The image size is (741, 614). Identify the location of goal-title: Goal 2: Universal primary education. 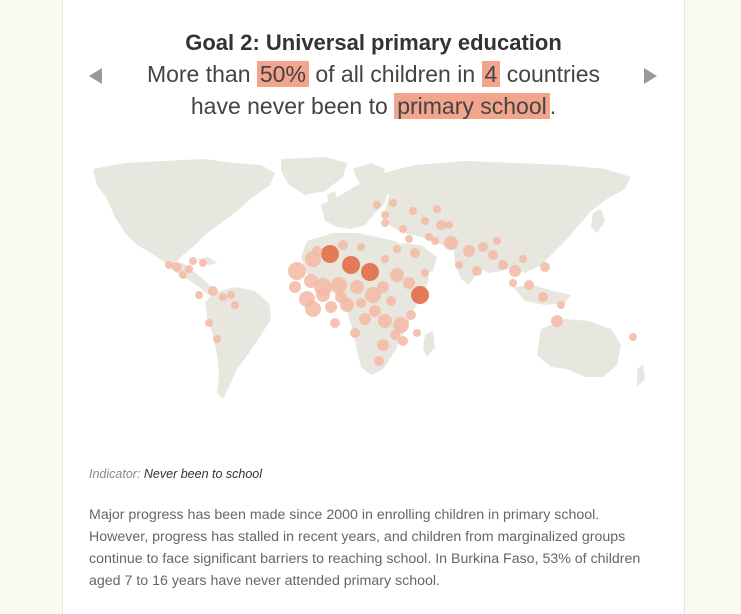
(373, 42).